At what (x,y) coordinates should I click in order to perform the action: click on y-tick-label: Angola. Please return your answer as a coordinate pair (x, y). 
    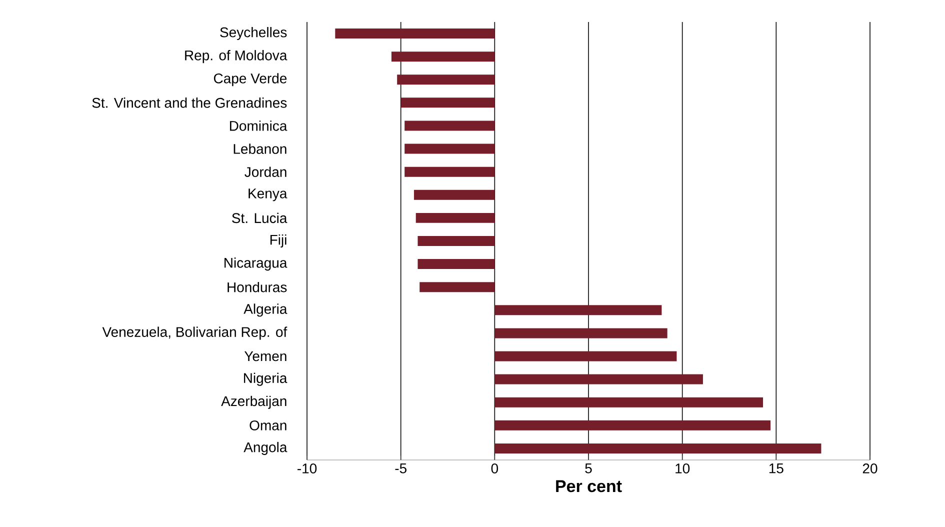
    Looking at the image, I should click on (266, 448).